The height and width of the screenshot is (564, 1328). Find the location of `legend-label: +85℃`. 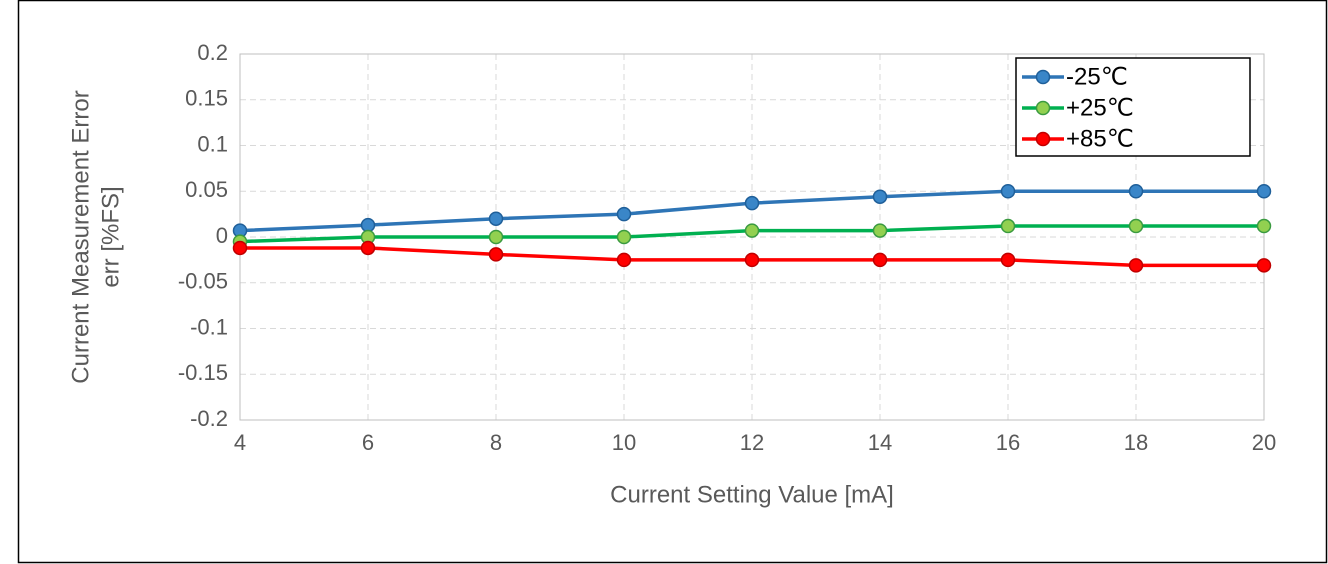

legend-label: +85℃ is located at coordinates (1100, 138).